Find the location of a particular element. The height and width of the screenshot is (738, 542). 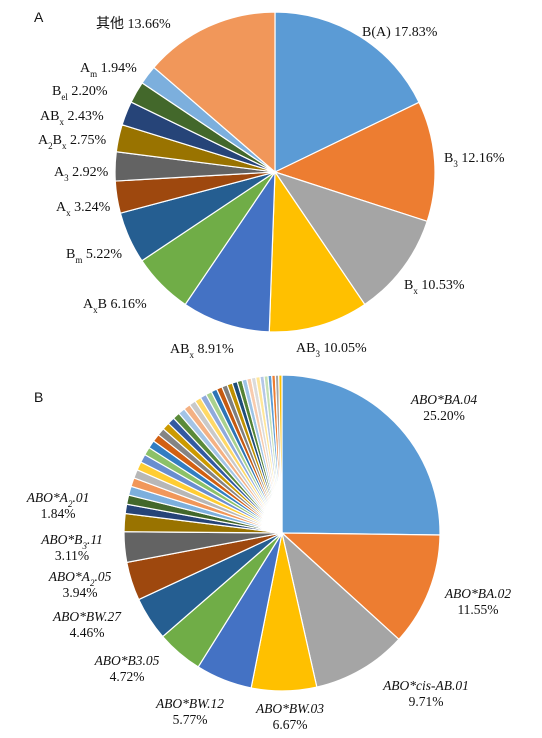

pie-b-value-abo-cis-ab-01: 9.71% is located at coordinates (426, 701).